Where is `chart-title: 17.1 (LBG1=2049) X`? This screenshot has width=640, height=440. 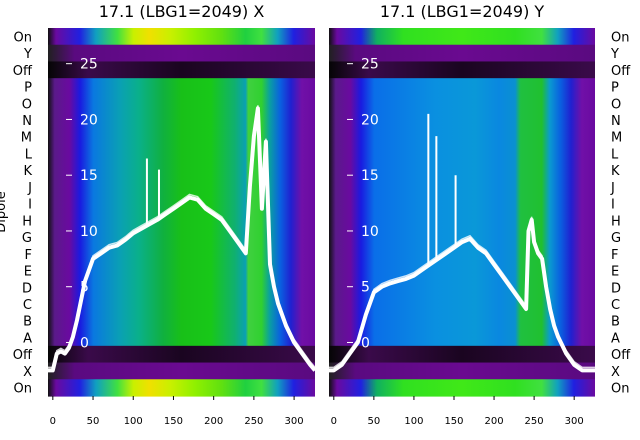
chart-title: 17.1 (LBG1=2049) X is located at coordinates (182, 11).